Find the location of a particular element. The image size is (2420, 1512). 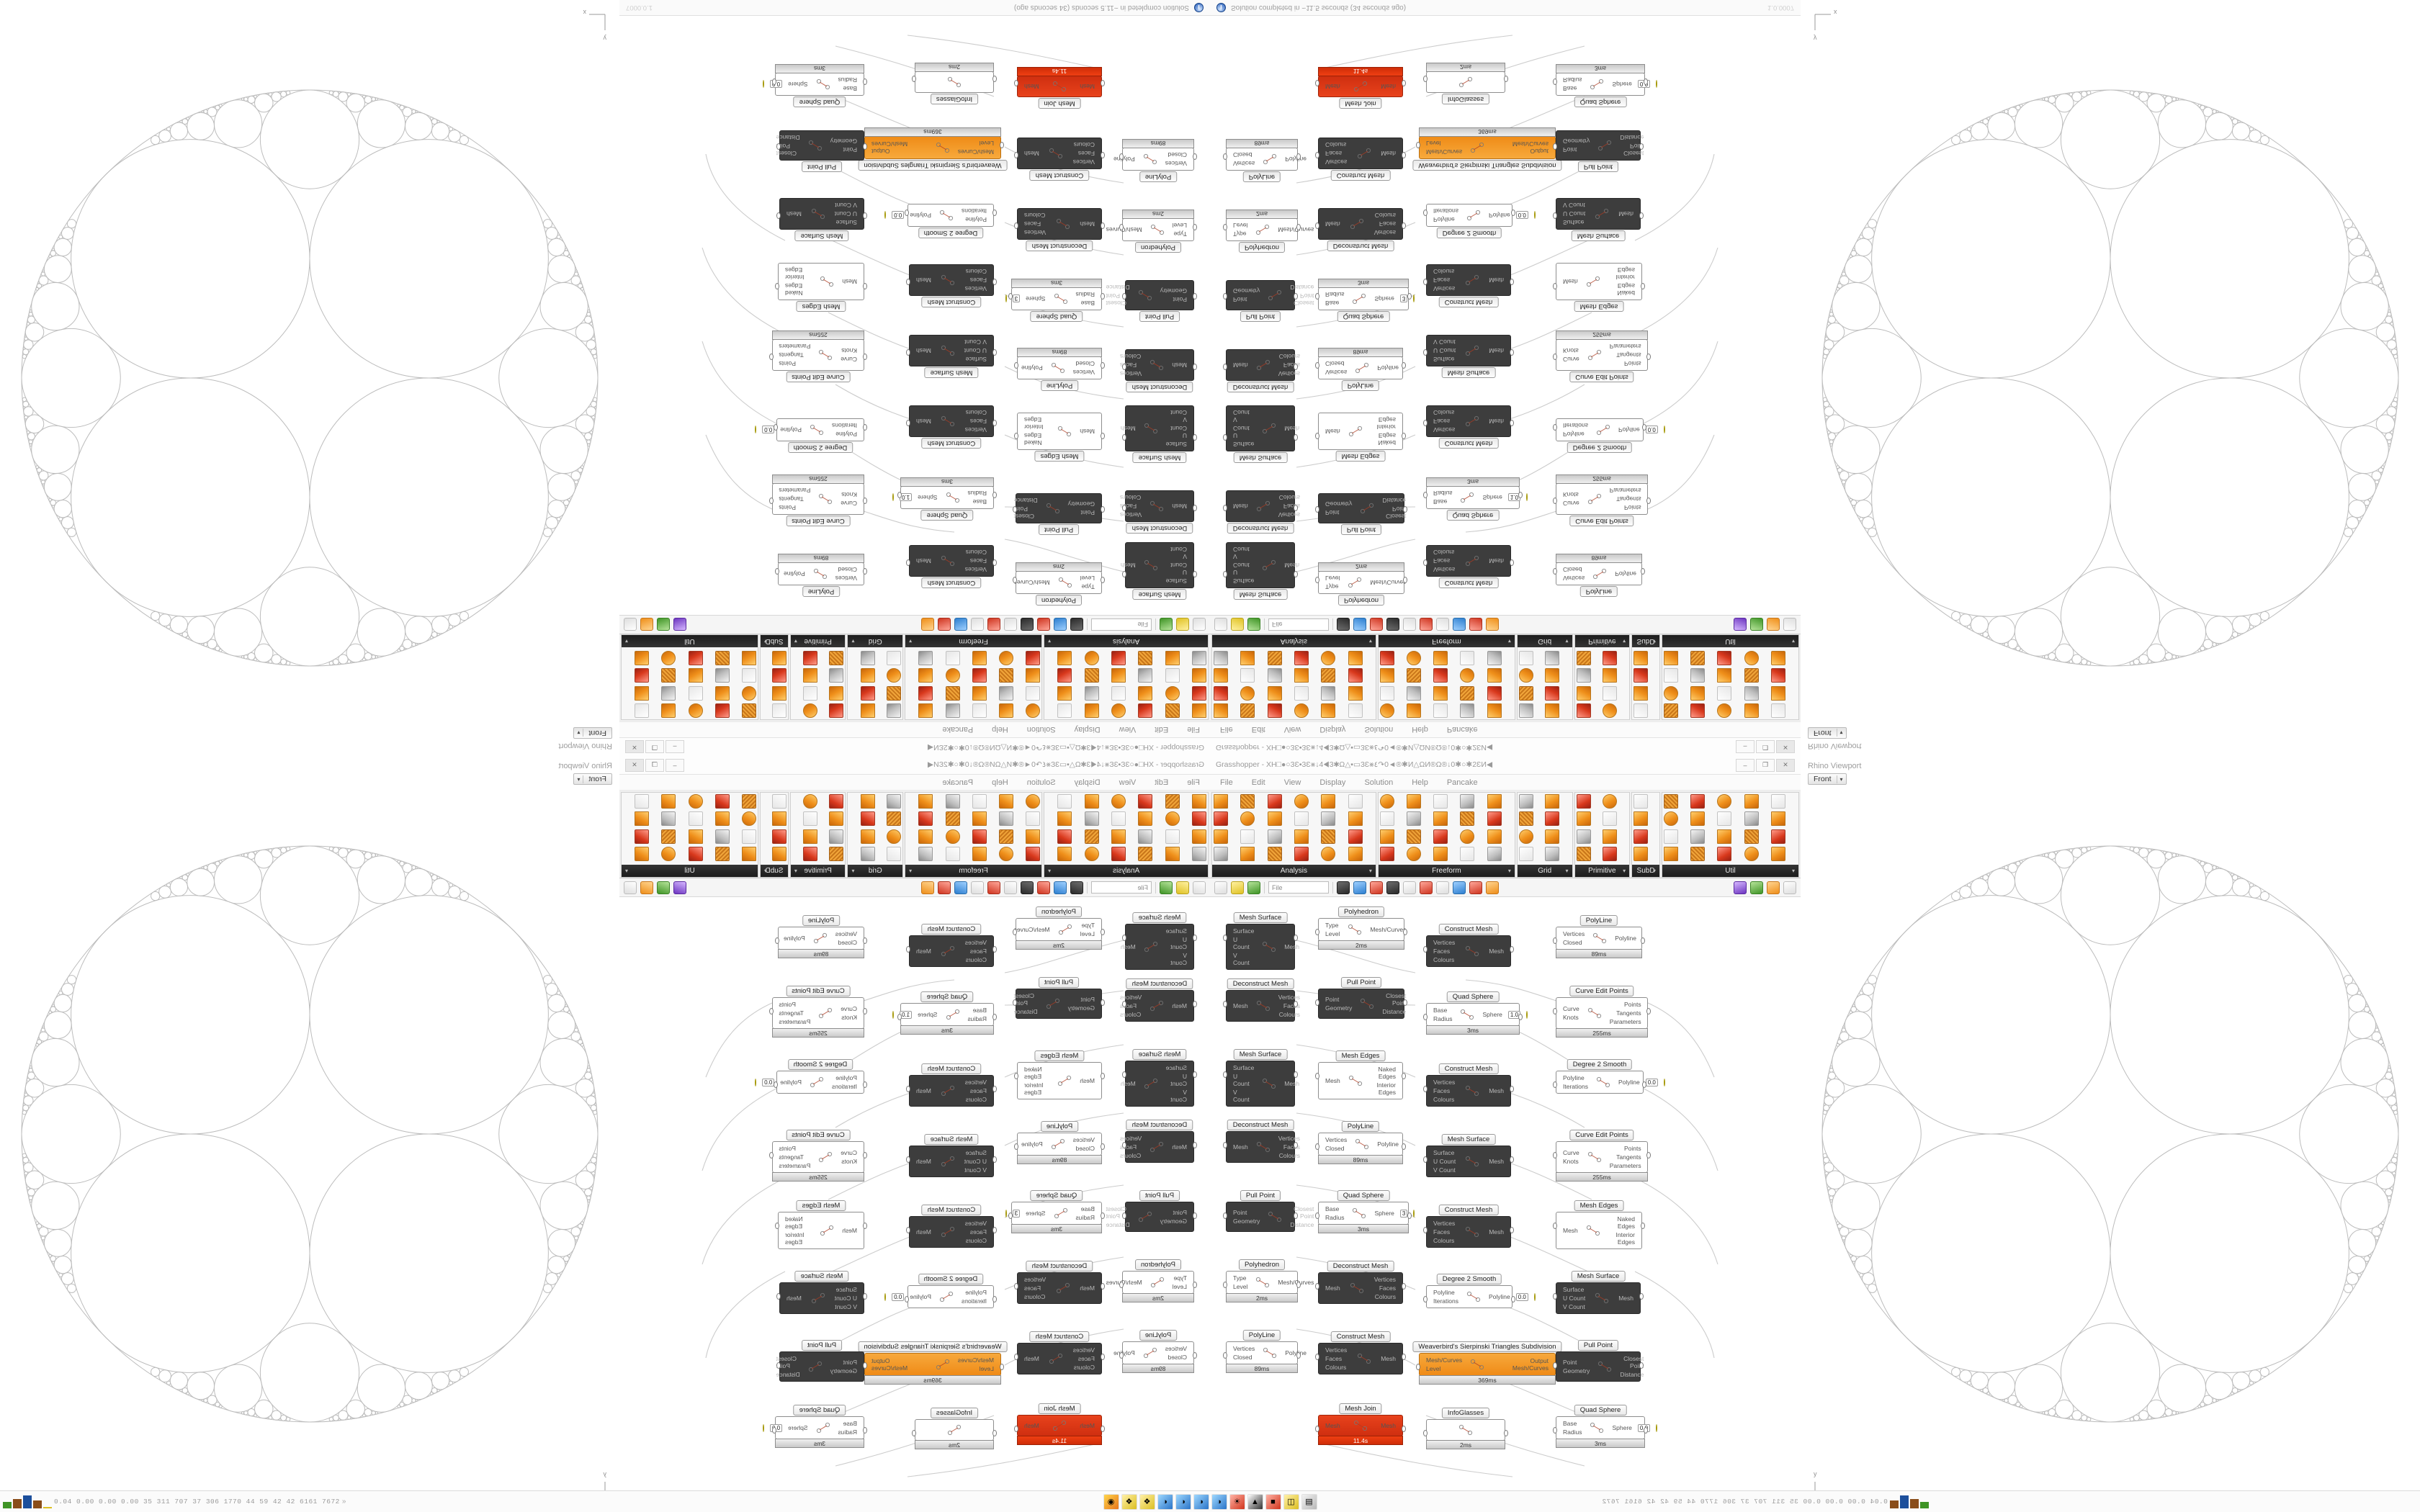

gh-node: Polyhedron Type Level Mesh/Curves 2ms is located at coordinates (1361, 927).